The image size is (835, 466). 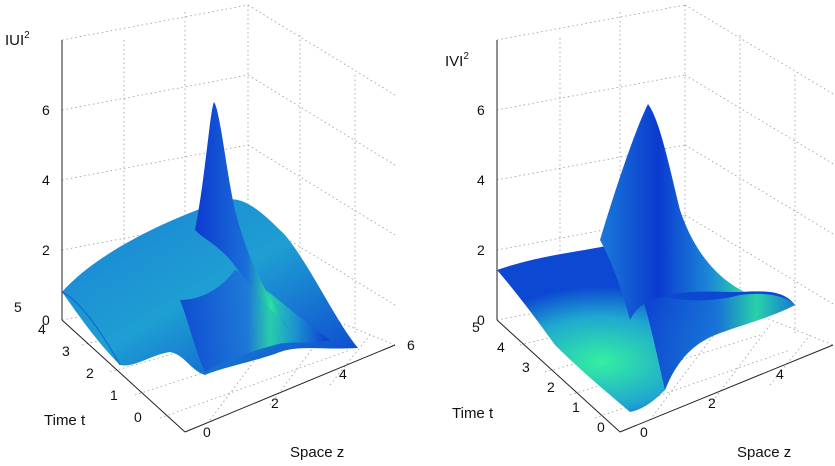 What do you see at coordinates (717, 340) in the screenshot?
I see `surface-right-ridge` at bounding box center [717, 340].